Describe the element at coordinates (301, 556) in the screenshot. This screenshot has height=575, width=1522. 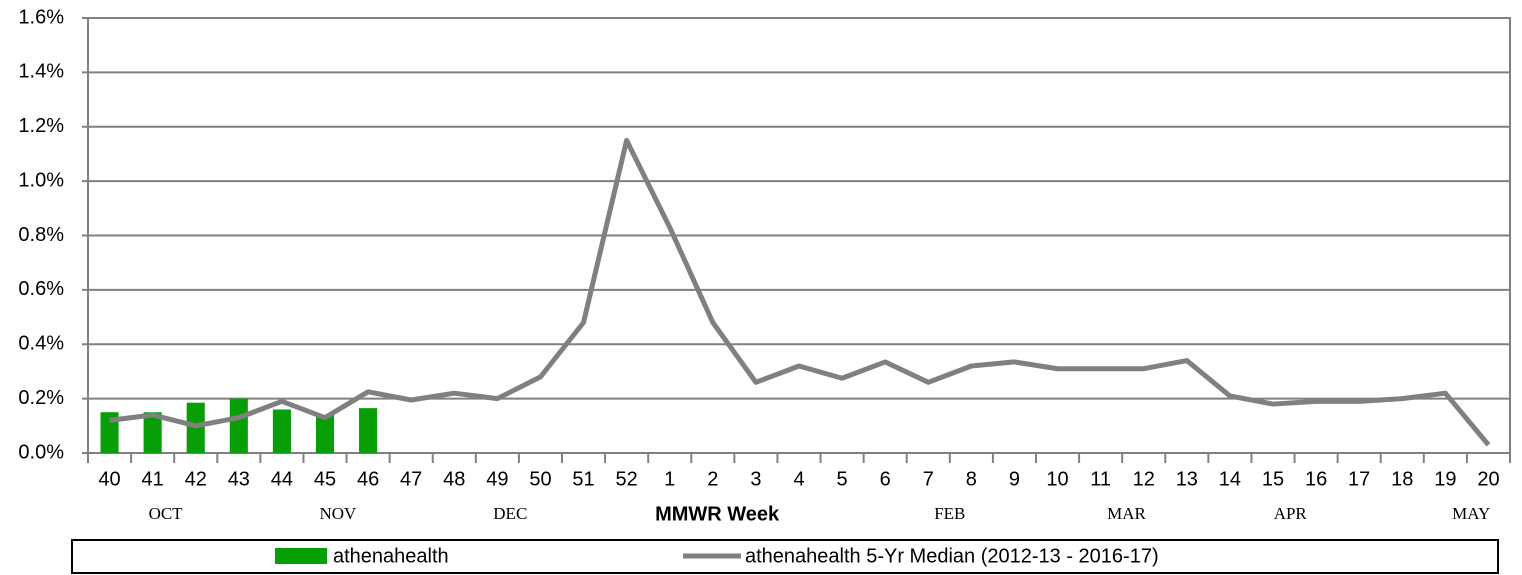
I see `legend-swatch` at that location.